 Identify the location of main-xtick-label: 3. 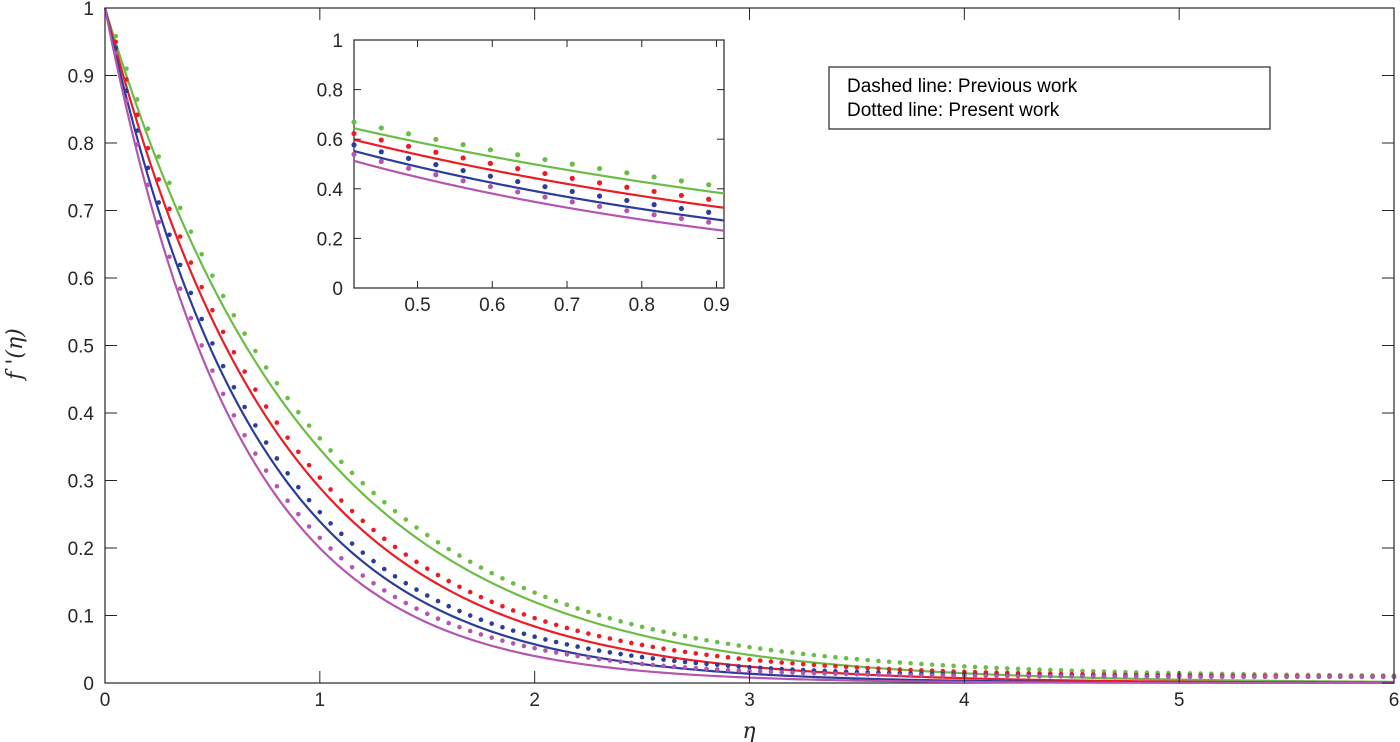
(749, 700).